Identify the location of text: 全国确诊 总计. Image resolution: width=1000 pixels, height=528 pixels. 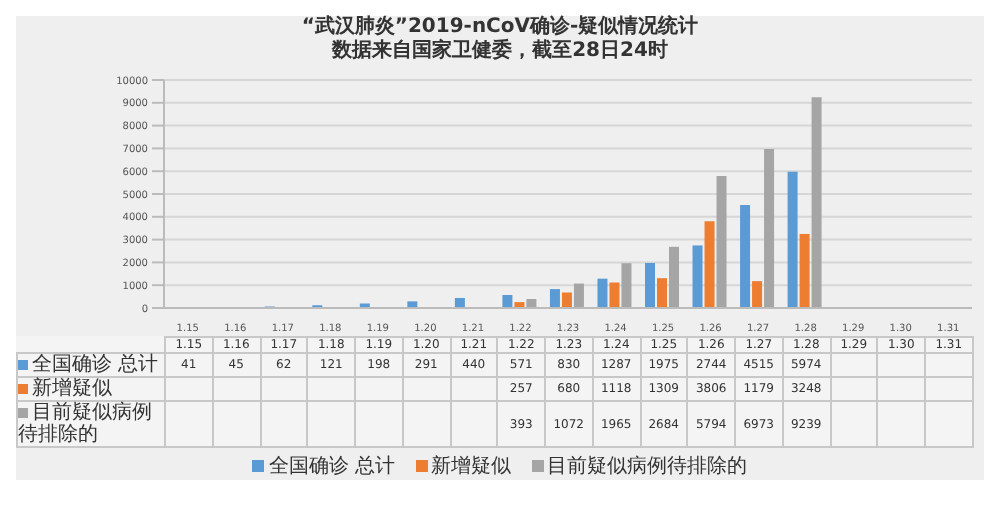
(332, 467).